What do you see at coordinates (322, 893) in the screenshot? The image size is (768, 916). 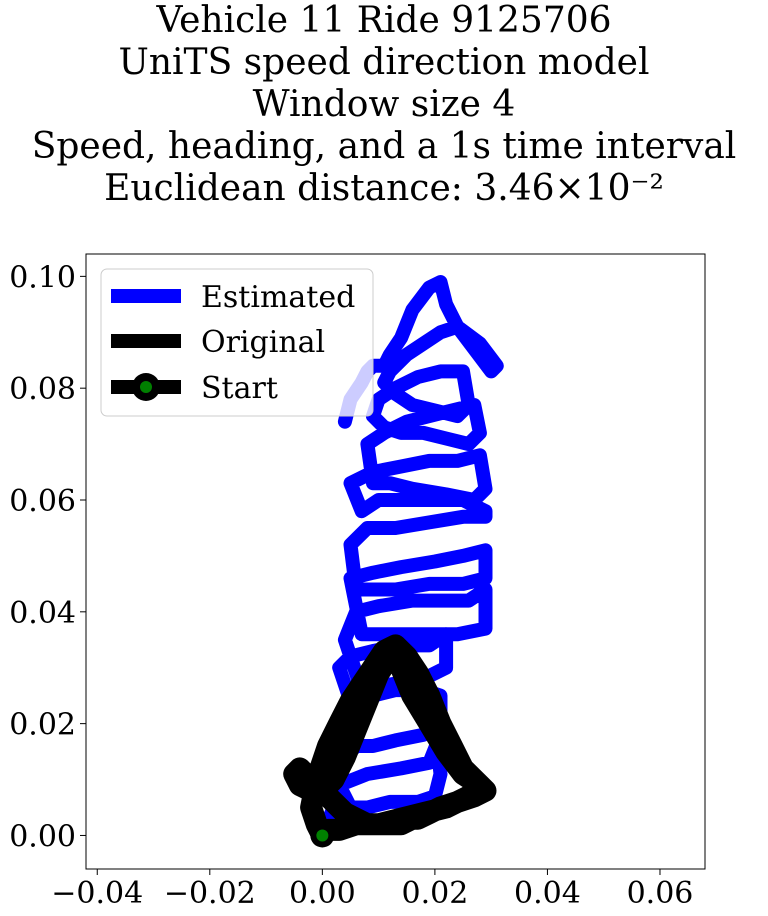 I see `x-tick-label: 0.00` at bounding box center [322, 893].